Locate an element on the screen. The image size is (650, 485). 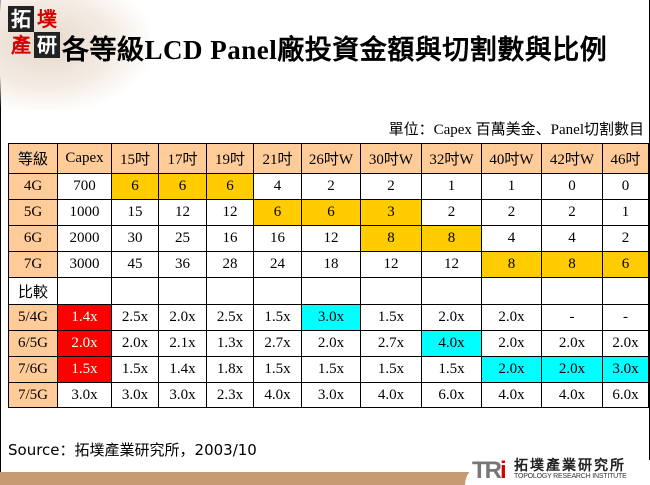
row-label: 7/6G is located at coordinates (33, 369).